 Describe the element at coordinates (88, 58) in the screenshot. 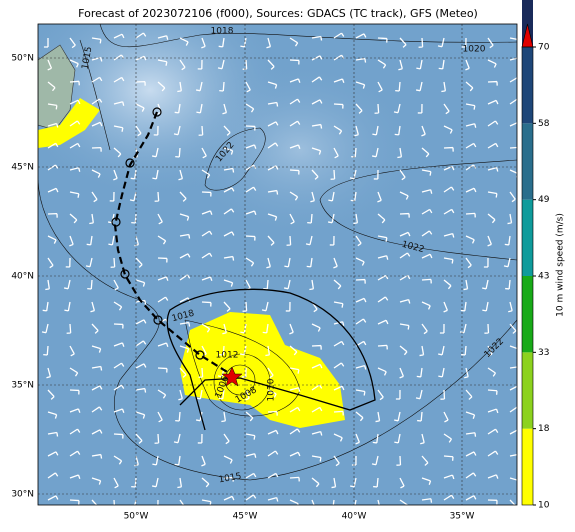

I see `contour-label: 1015` at that location.